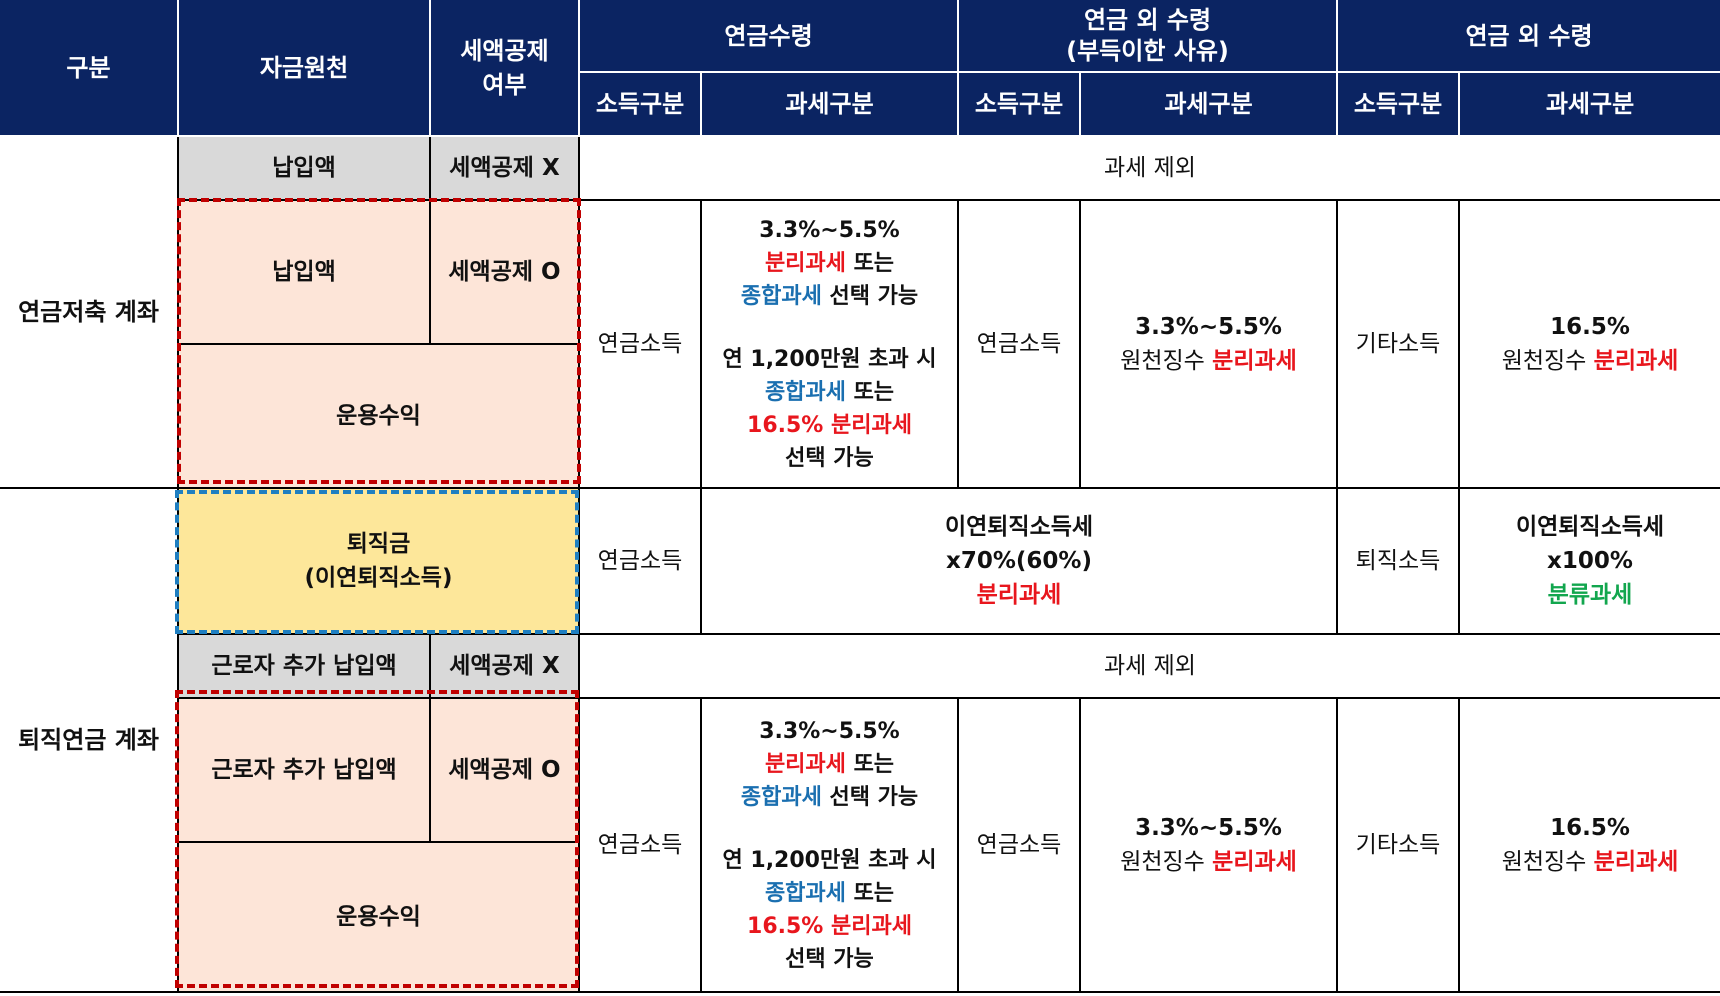  Describe the element at coordinates (1208, 327) in the screenshot. I see `savings-unavoidable-rate: 3.3%~5.5%` at that location.